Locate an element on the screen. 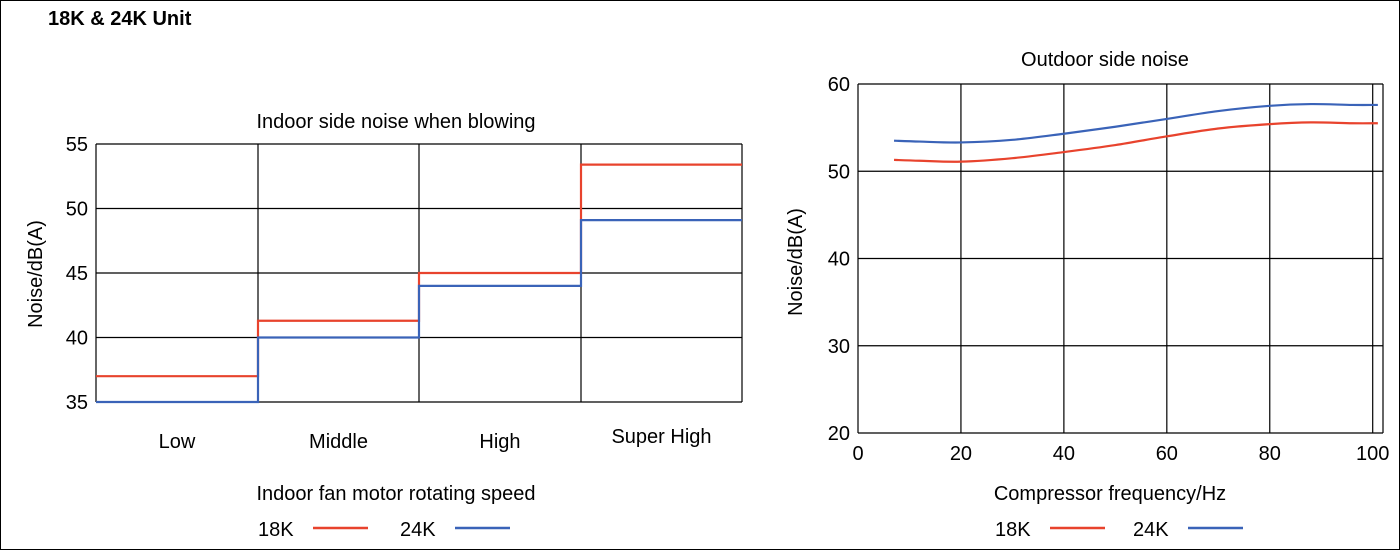  indoor-legend-label-24K: 24K is located at coordinates (418, 530).